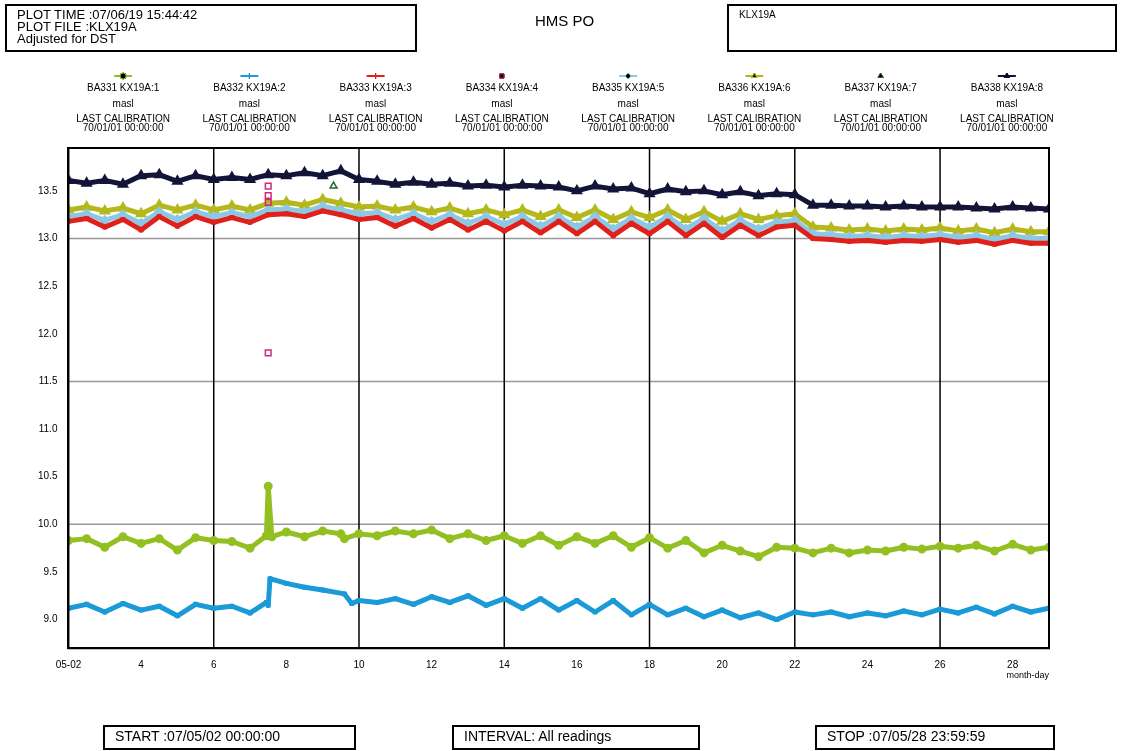 The image size is (1129, 751). What do you see at coordinates (108, 14) in the screenshot?
I see `text: PLOT TIME :07/06/19 15:44:42` at bounding box center [108, 14].